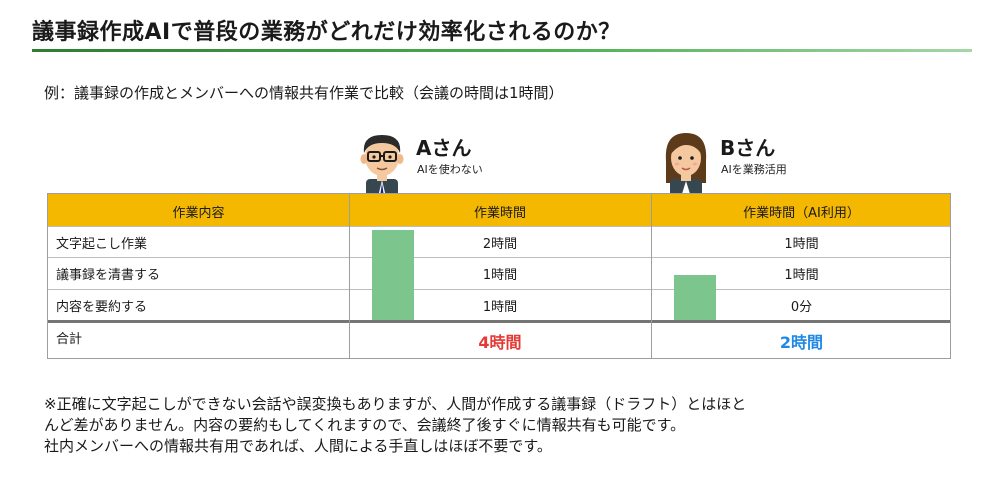  Describe the element at coordinates (298, 446) in the screenshot. I see `note-line: 社内メンバーへの情報共有用であれば、人間による手直しはほぼ不要です。` at that location.